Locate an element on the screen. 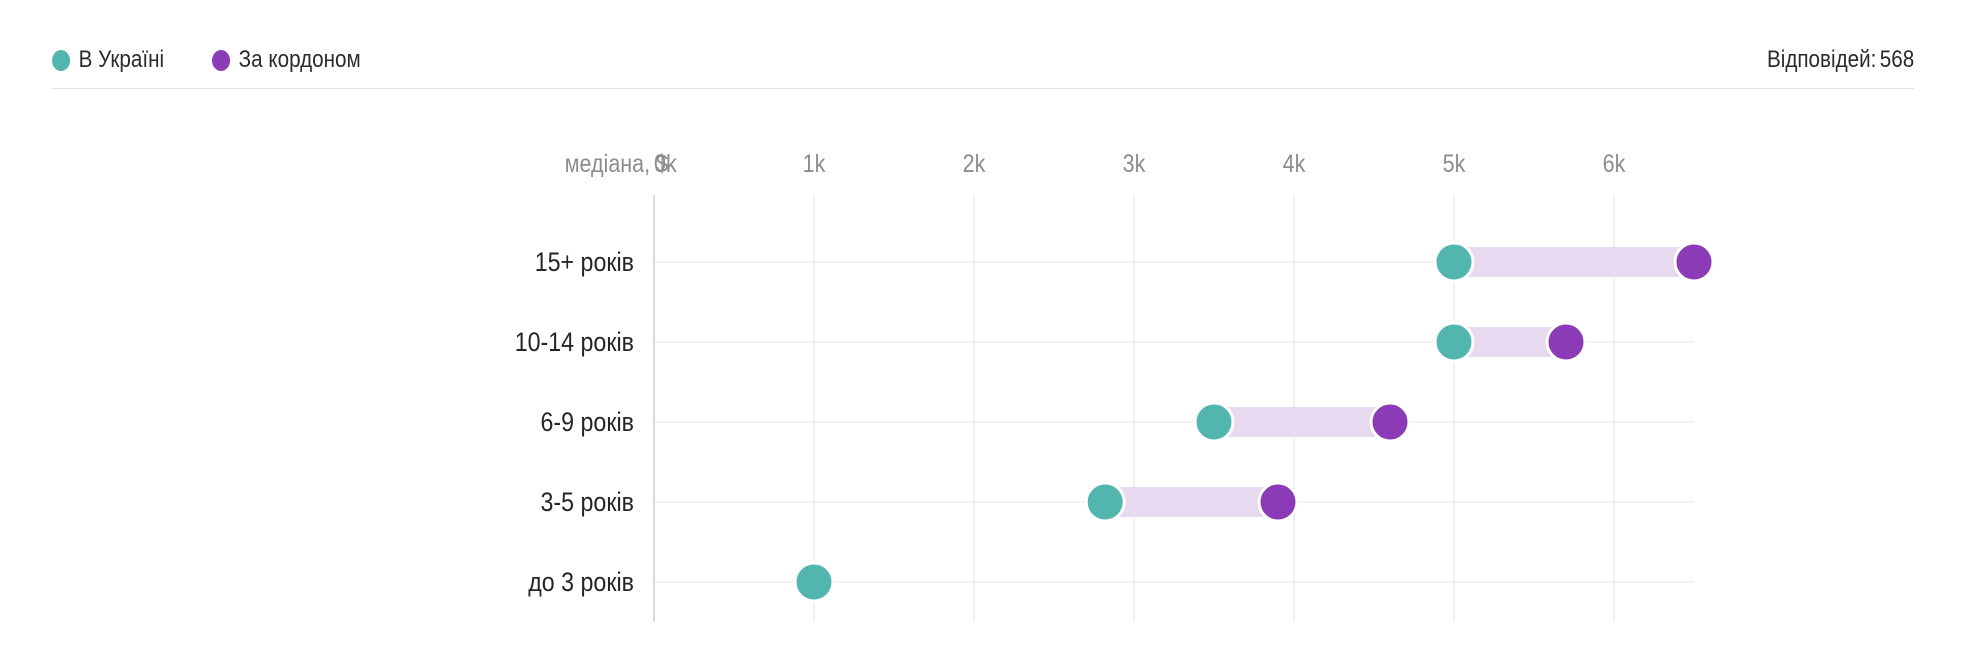  x-tick-label: 2k is located at coordinates (974, 163).